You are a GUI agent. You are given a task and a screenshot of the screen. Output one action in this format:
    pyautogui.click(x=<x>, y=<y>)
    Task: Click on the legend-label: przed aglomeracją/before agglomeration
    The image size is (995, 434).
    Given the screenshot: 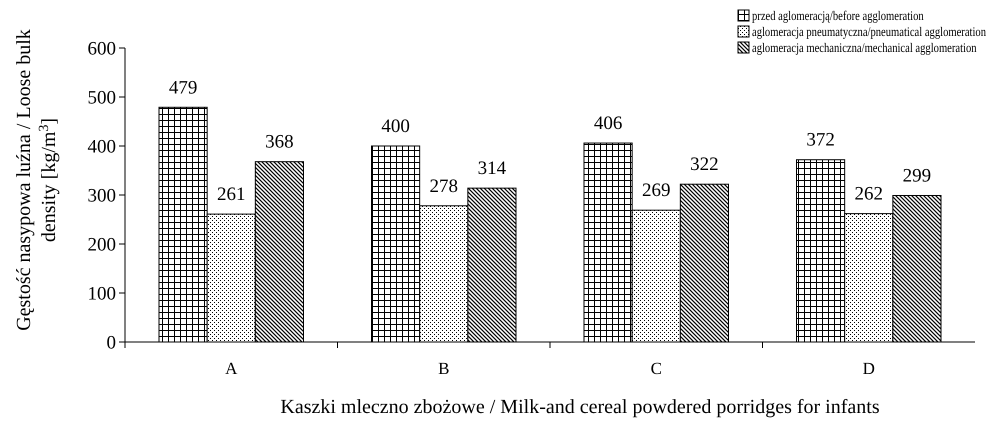 What is the action you would take?
    pyautogui.click(x=838, y=16)
    